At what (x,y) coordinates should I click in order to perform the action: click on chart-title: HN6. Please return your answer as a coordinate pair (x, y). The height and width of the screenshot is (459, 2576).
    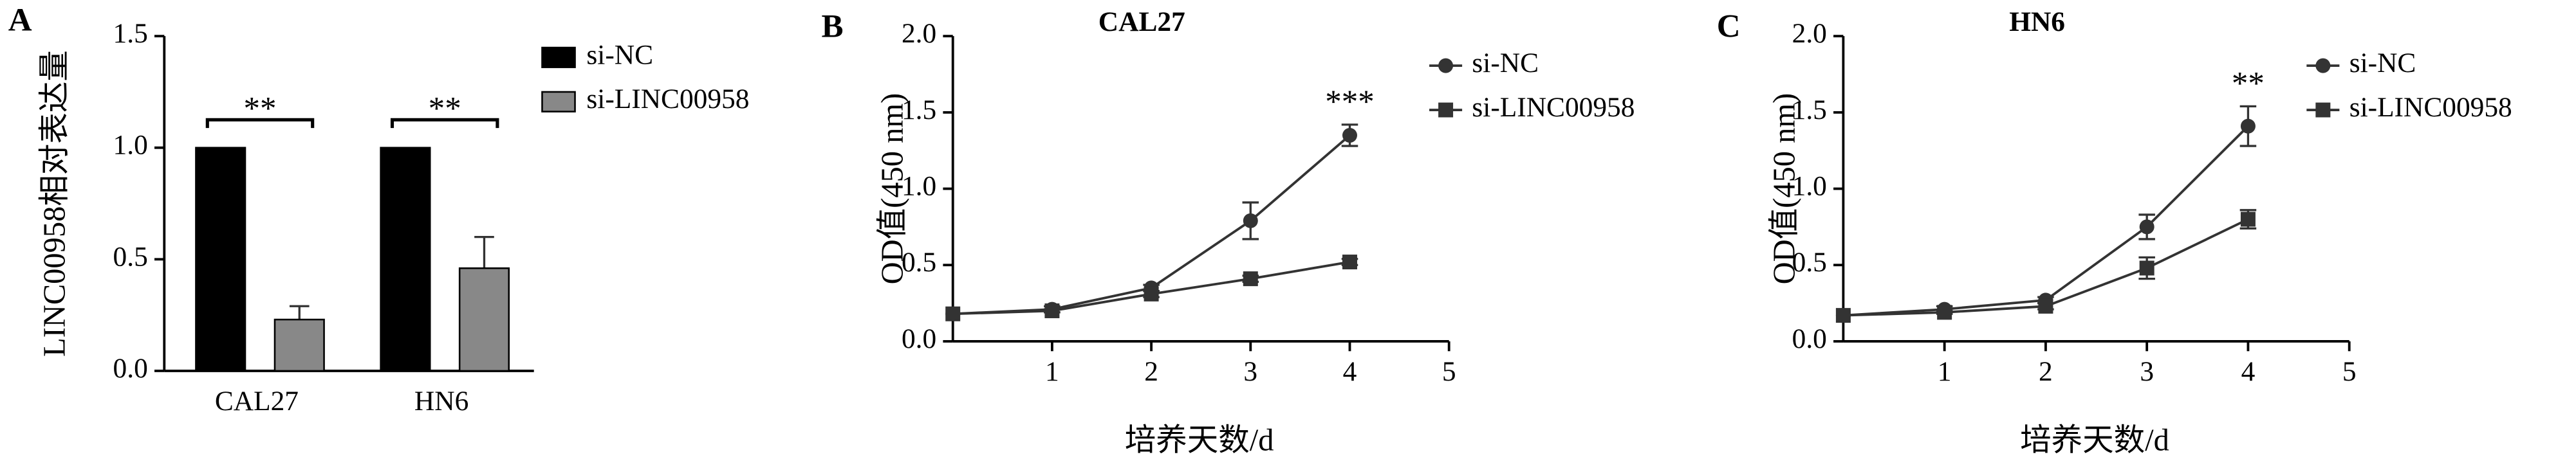
    Looking at the image, I should click on (2037, 21).